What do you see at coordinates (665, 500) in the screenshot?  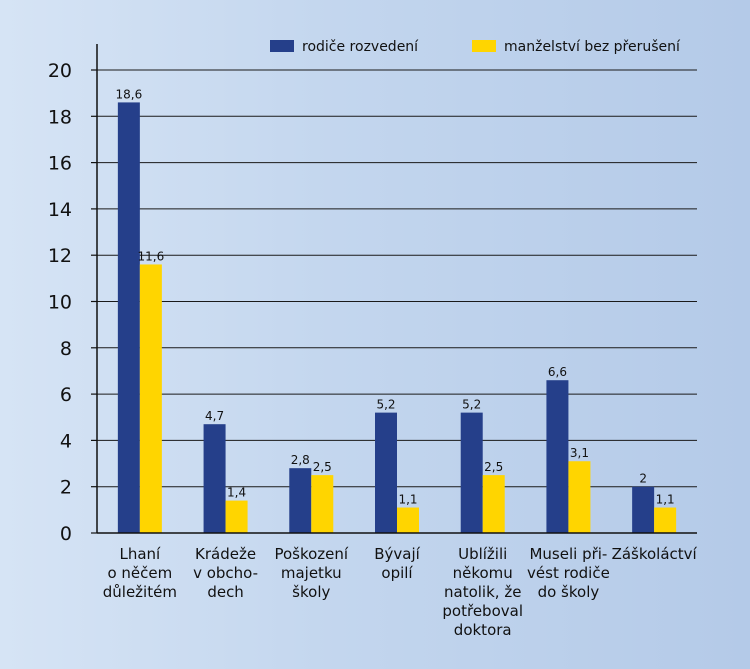 I see `data-label-series-1-cat-6: 1,1` at bounding box center [665, 500].